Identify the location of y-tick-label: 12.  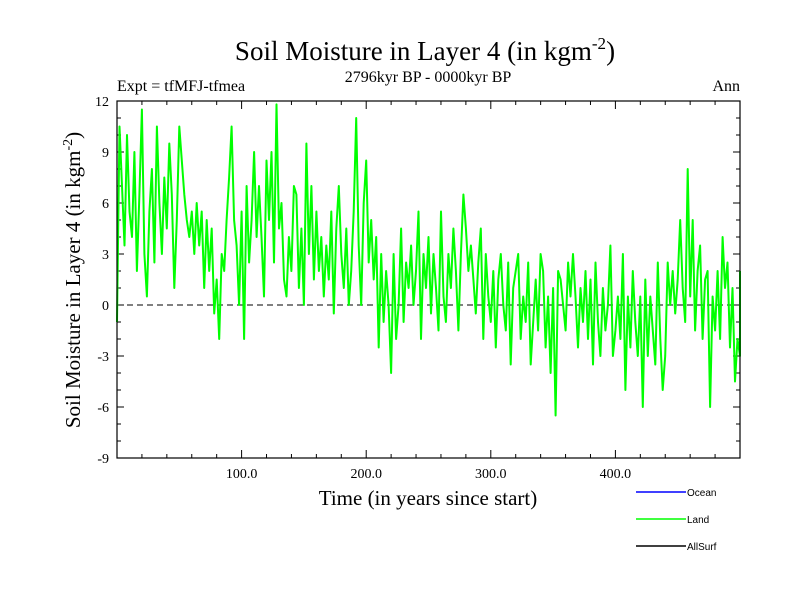
(102, 102).